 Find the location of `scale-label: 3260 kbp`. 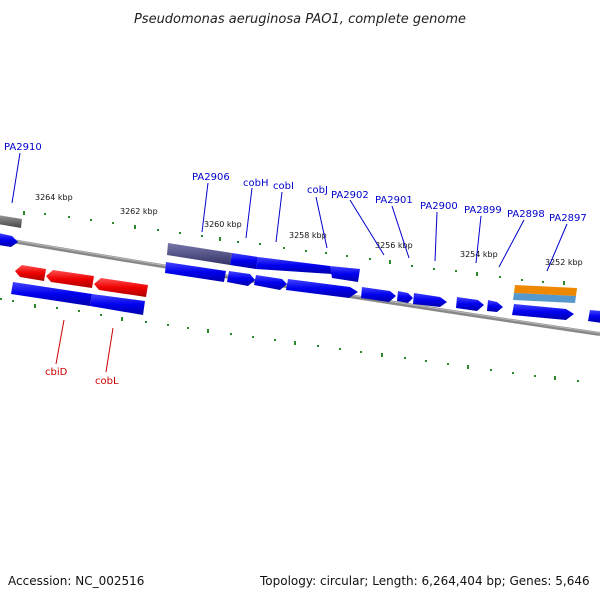

scale-label: 3260 kbp is located at coordinates (223, 224).